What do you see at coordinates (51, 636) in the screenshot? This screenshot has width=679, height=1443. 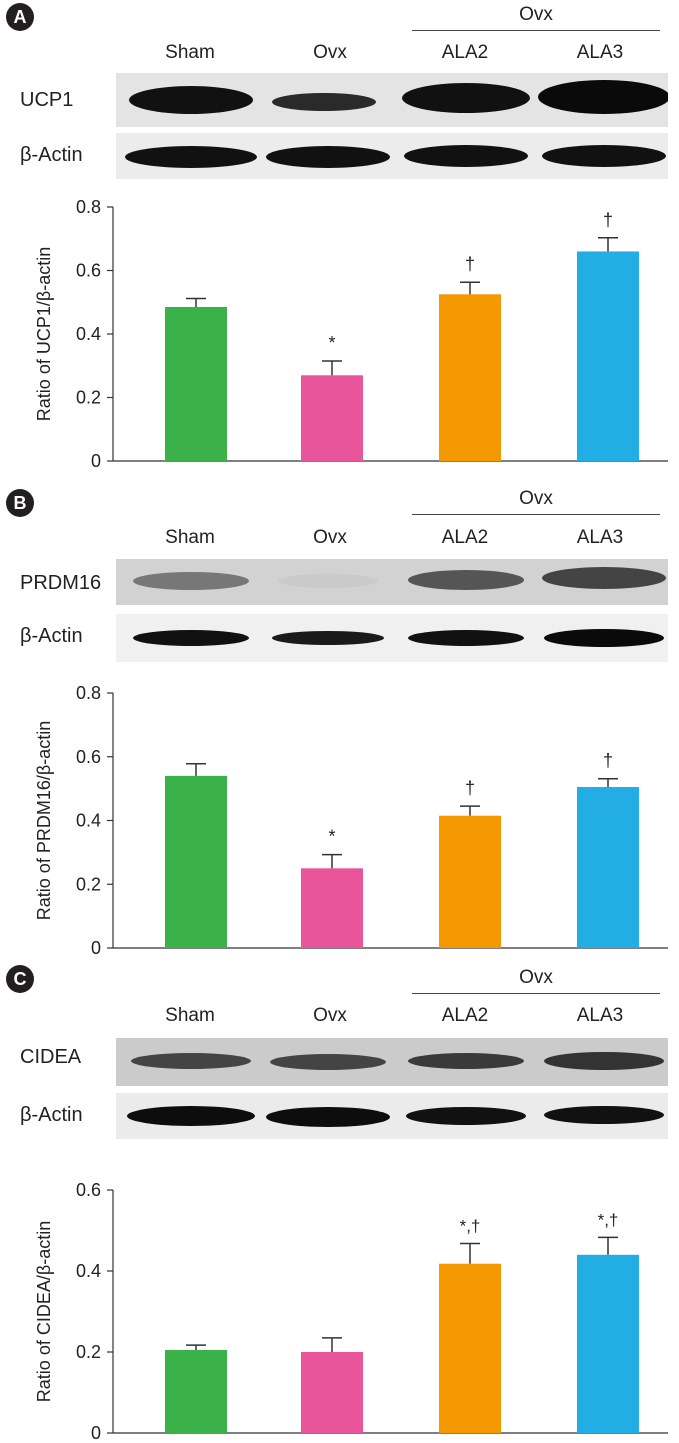 I see `blot-label-actin-b: β-Actin` at bounding box center [51, 636].